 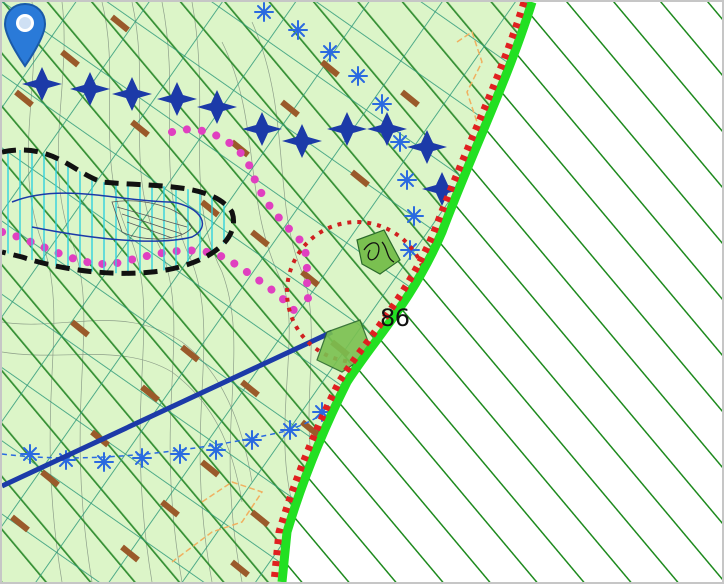 What do you see at coordinates (242, 136) in the screenshot?
I see `blue-star-symbols` at bounding box center [242, 136].